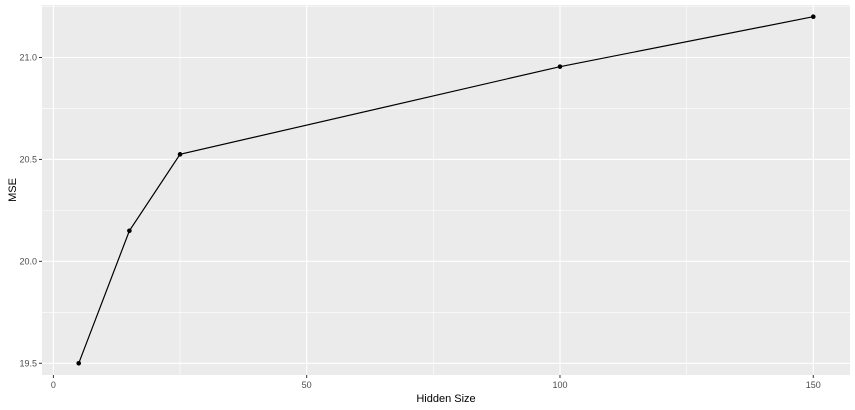  What do you see at coordinates (445, 399) in the screenshot?
I see `x-axis-title: Hidden Size` at bounding box center [445, 399].